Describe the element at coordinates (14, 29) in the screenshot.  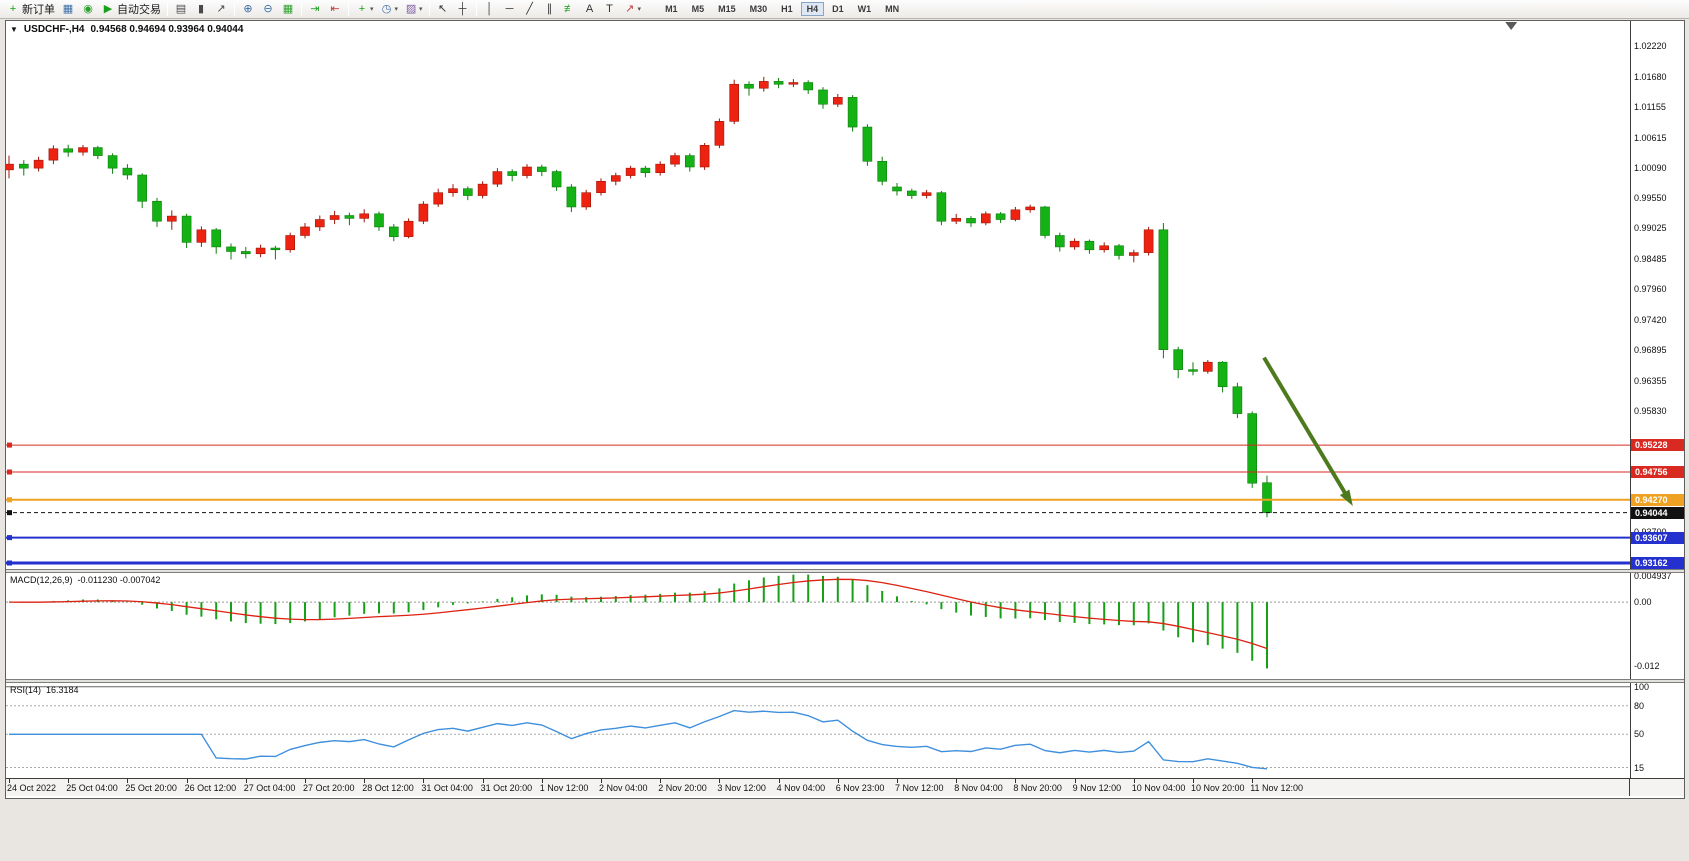
I see `one-click-trading-toggle: ▼` at that location.